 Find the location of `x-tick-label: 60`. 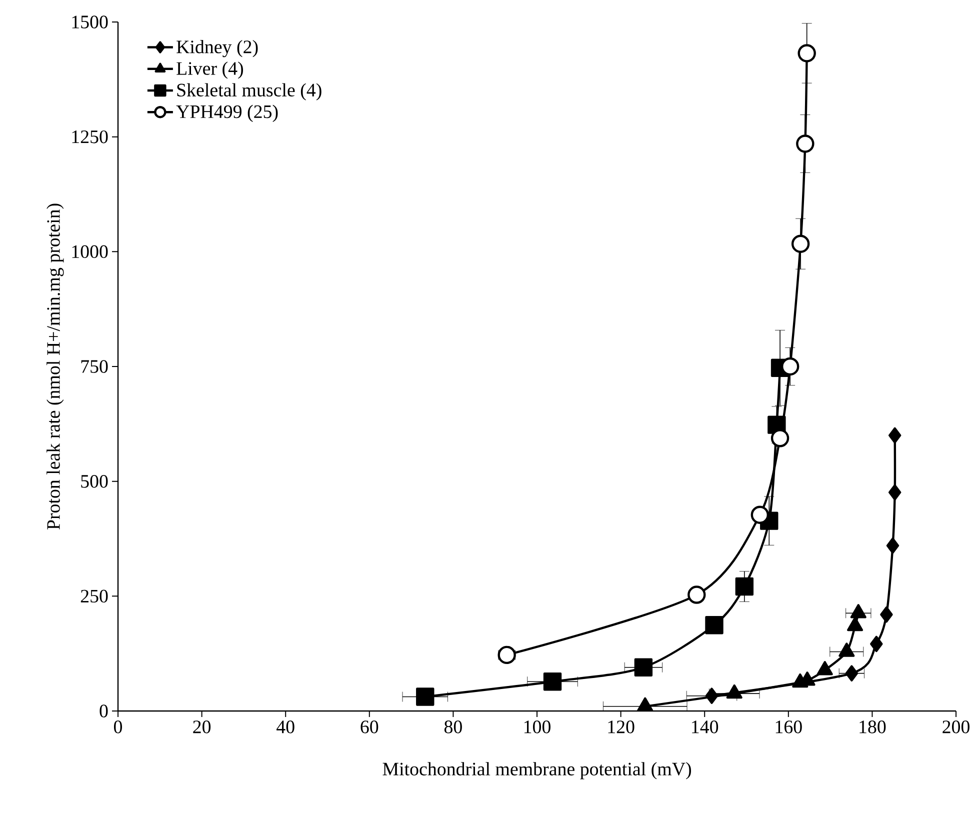

x-tick-label: 60 is located at coordinates (369, 727).